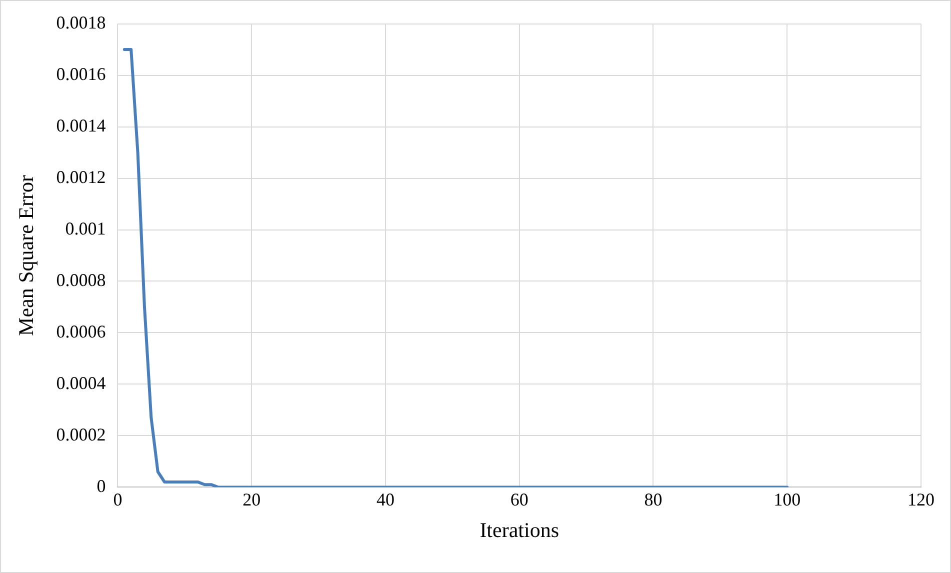 This screenshot has width=951, height=573. What do you see at coordinates (117, 500) in the screenshot?
I see `x-tick-label: 0` at bounding box center [117, 500].